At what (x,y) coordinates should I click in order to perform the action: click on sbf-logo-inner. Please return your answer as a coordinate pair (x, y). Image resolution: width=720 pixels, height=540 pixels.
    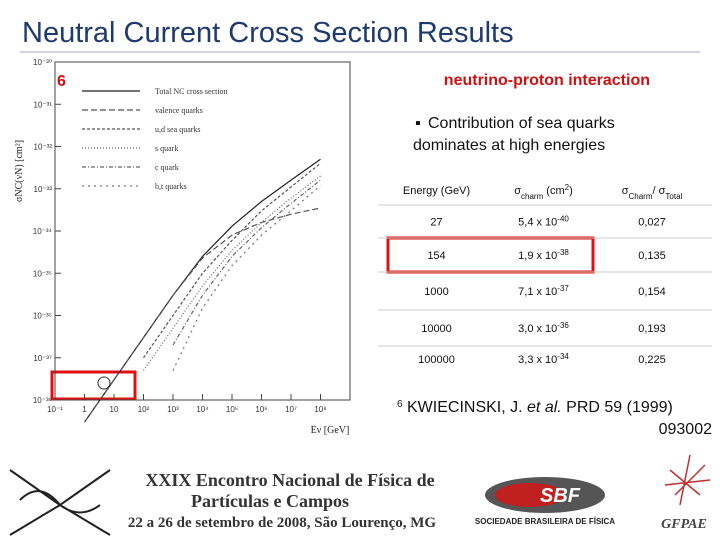
    Looking at the image, I should click on (530, 495).